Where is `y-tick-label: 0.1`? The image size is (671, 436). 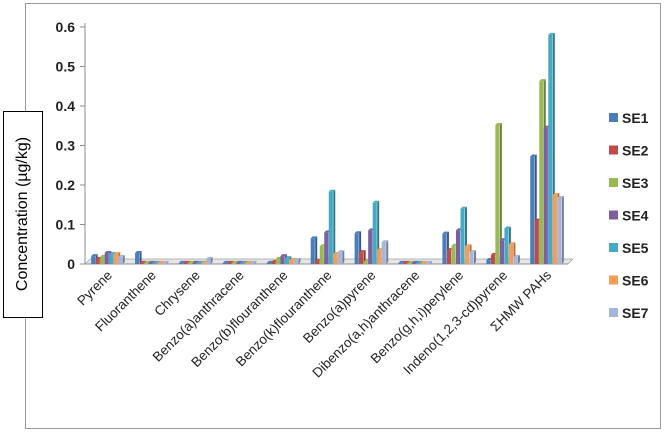
y-tick-label: 0.1 is located at coordinates (66, 225).